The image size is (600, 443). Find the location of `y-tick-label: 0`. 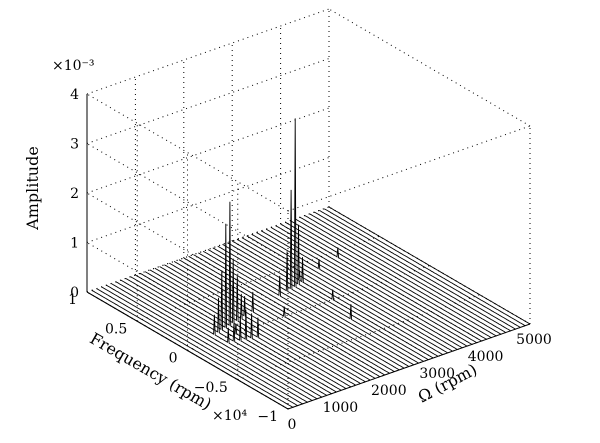

y-tick-label: 0 is located at coordinates (173, 359).